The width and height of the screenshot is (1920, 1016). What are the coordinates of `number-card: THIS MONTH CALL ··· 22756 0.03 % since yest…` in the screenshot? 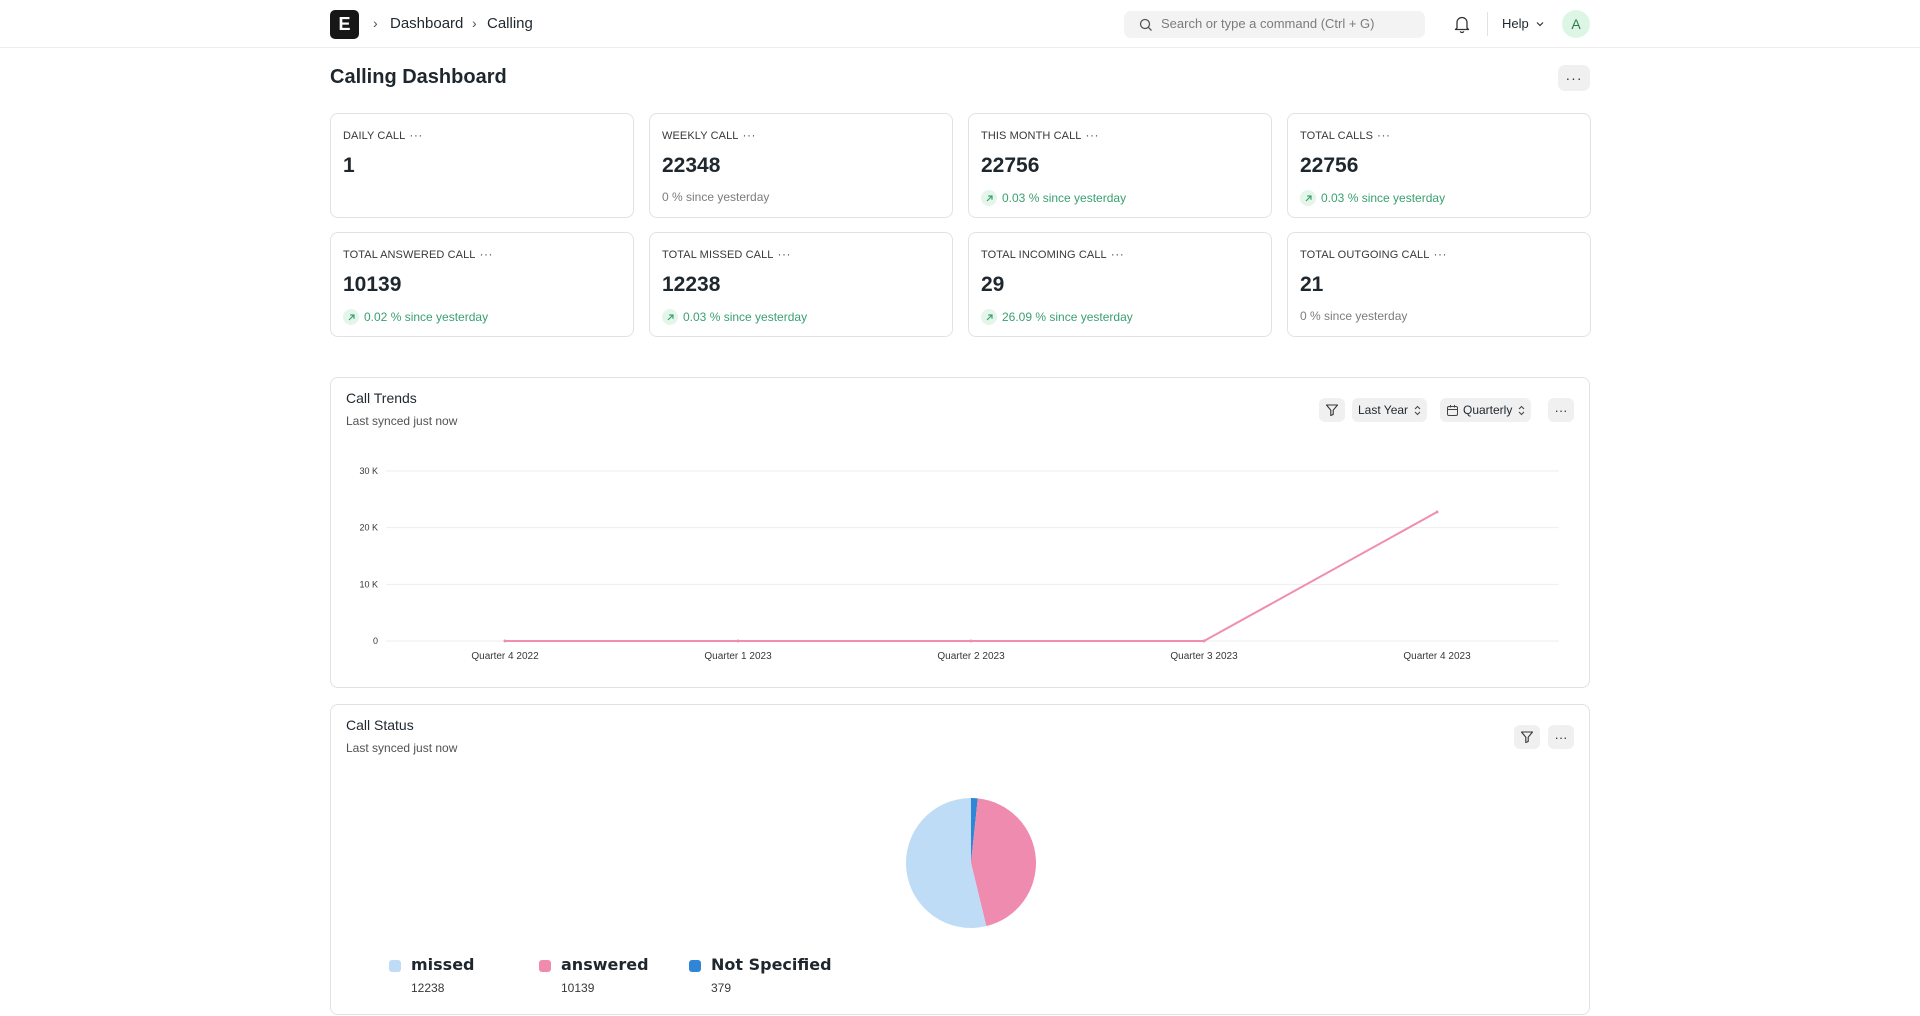 It's located at (1120, 165).